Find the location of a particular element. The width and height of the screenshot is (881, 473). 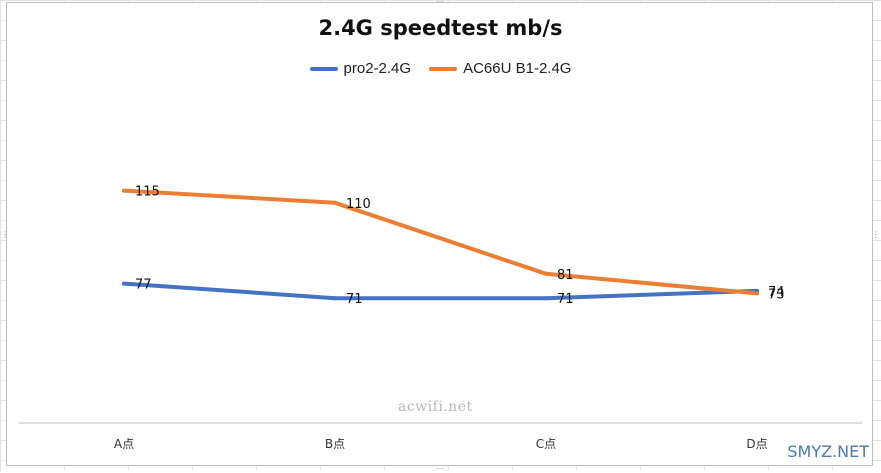

data-label-s1-3: 73 is located at coordinates (776, 294).